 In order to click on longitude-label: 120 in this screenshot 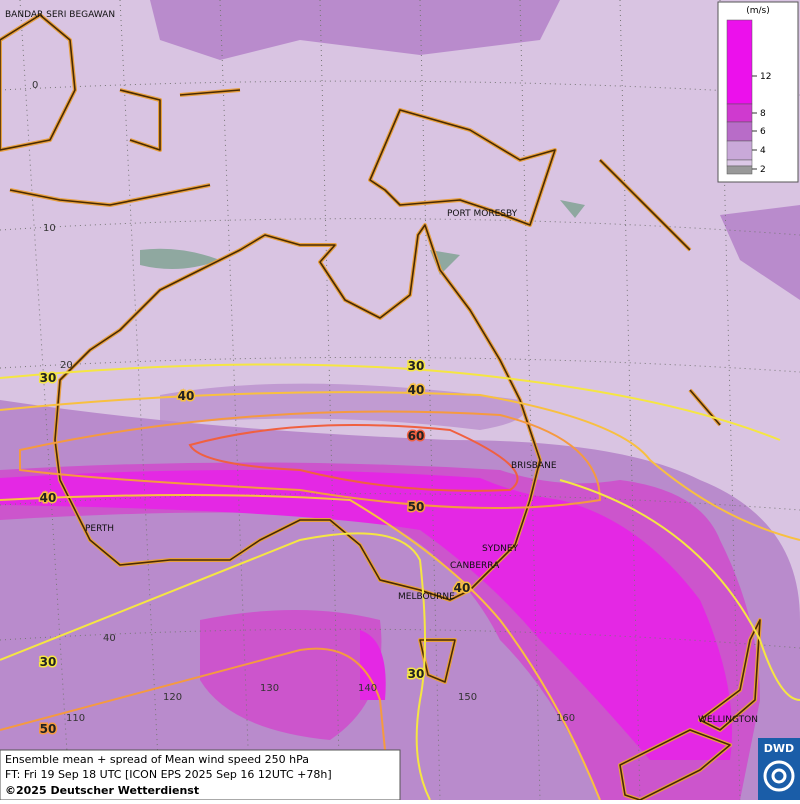, I will do `click(172, 697)`.